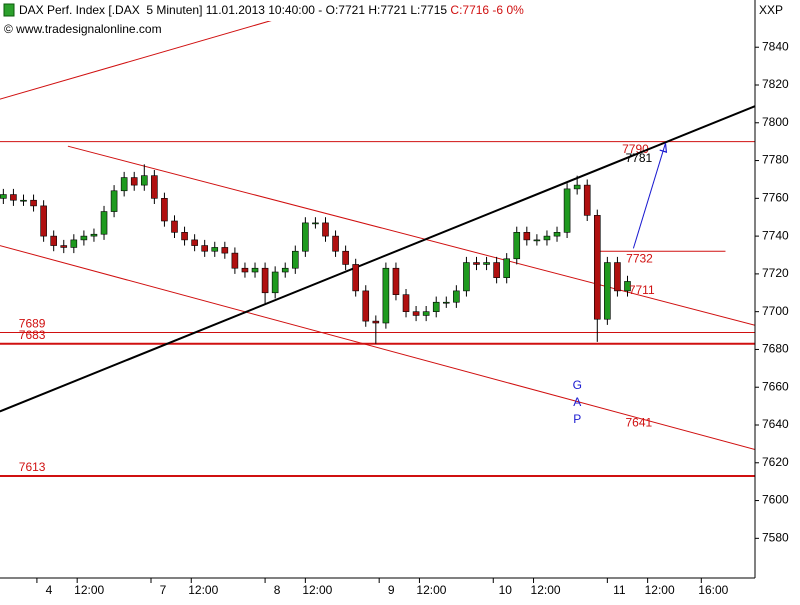  What do you see at coordinates (577, 403) in the screenshot?
I see `gap-label: GAP` at bounding box center [577, 403].